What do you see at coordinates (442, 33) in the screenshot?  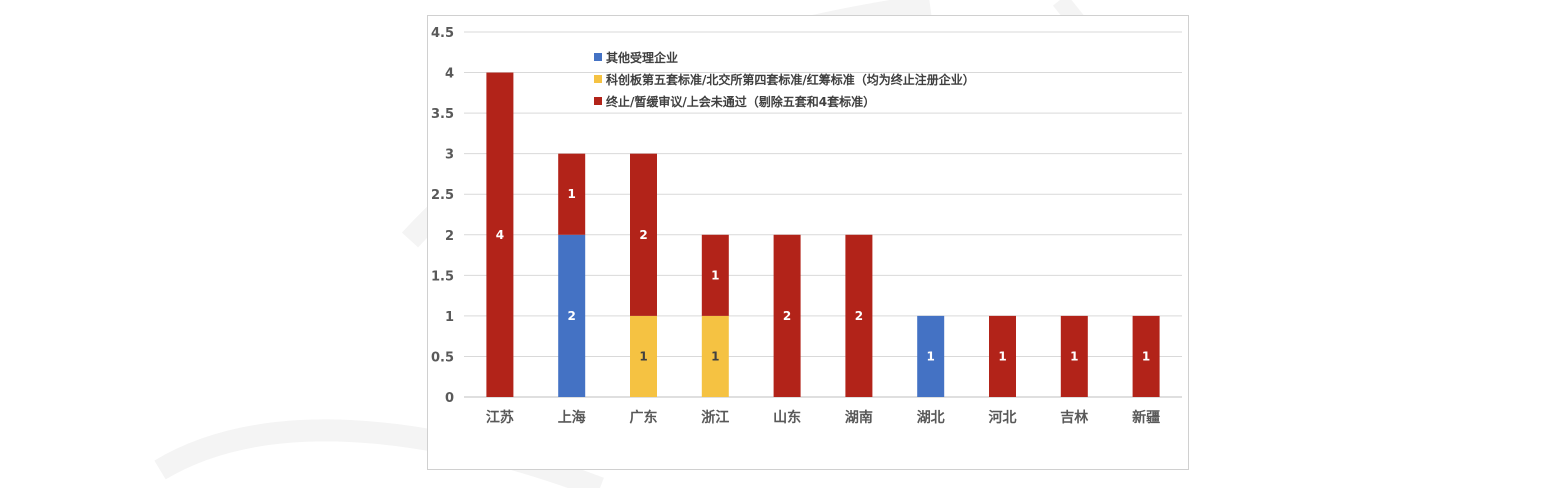 I see `y-tick-label: 4.5` at bounding box center [442, 33].